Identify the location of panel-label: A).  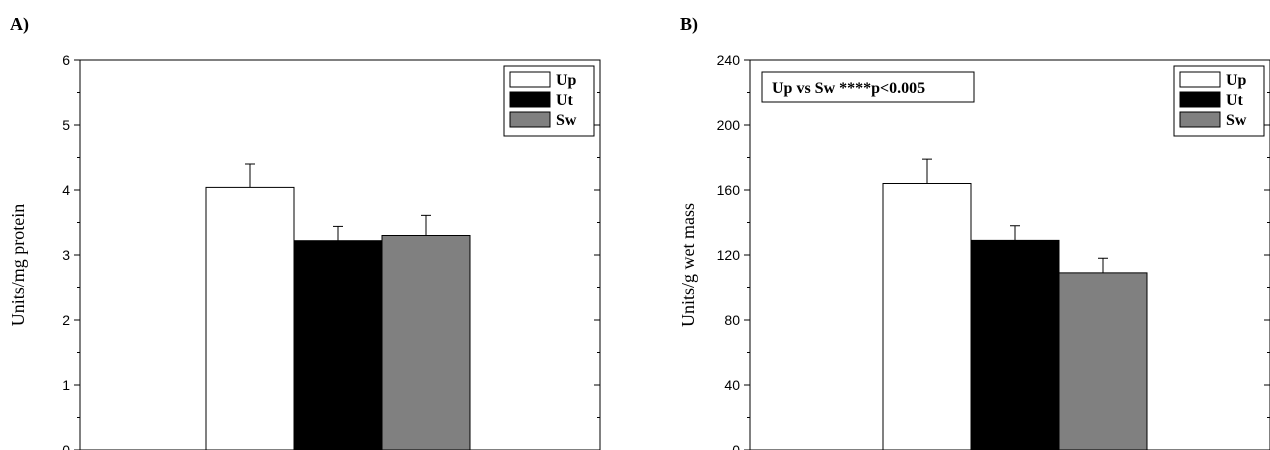
(19, 24).